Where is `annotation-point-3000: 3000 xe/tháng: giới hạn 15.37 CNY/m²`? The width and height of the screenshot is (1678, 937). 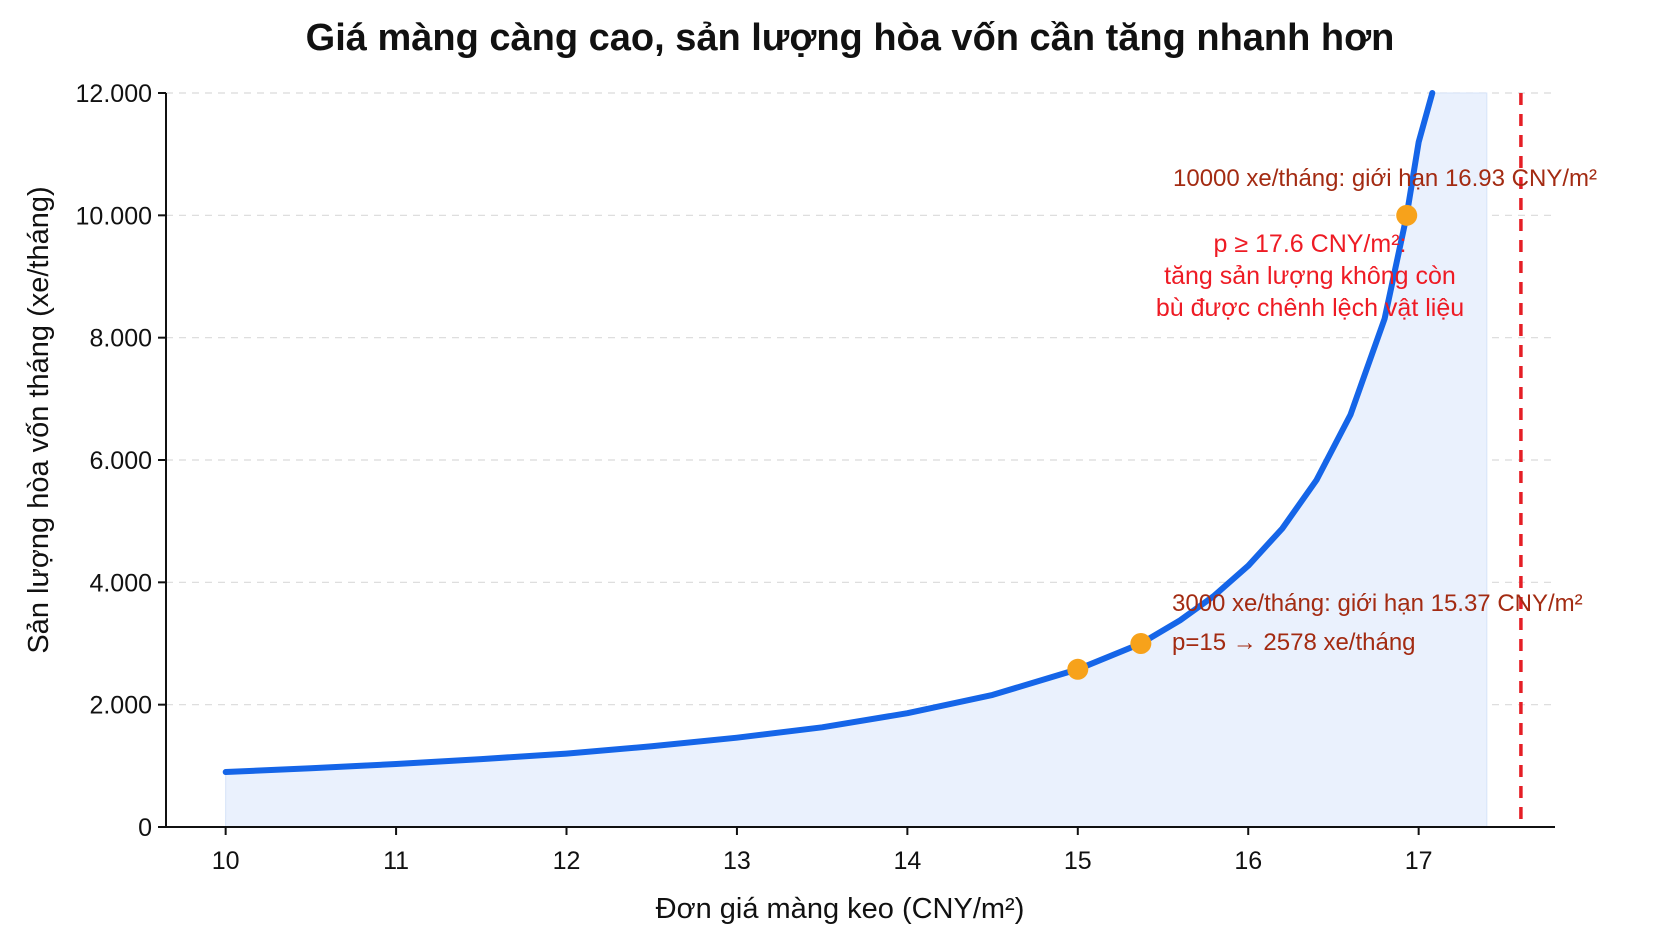 annotation-point-3000: 3000 xe/tháng: giới hạn 15.37 CNY/m² is located at coordinates (1377, 603).